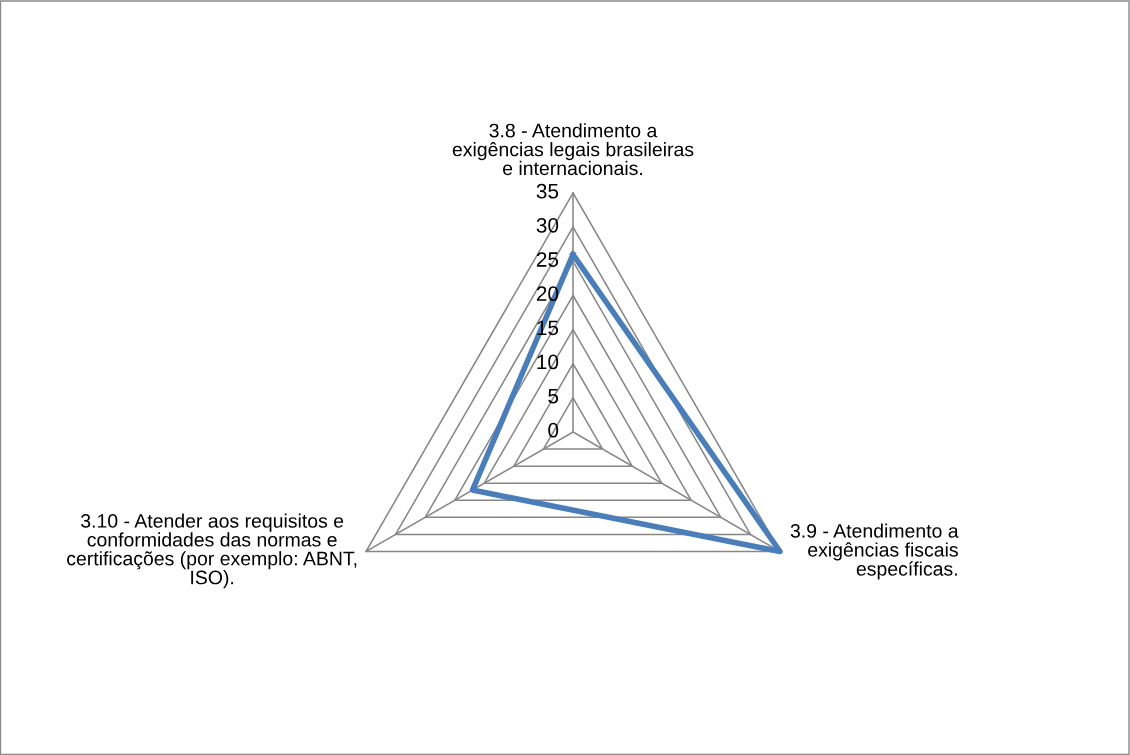  I want to click on y-tick-label: 30, so click(547, 225).